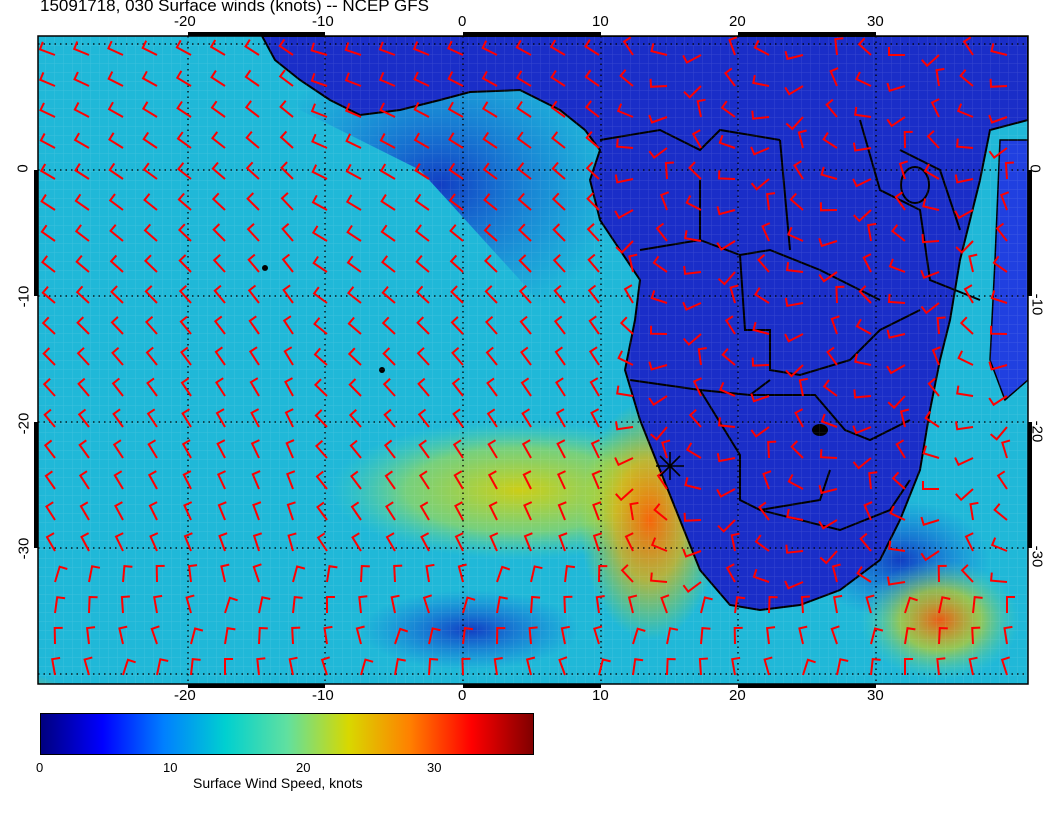 This screenshot has width=1056, height=816. I want to click on bottom-tick-label: -20, so click(185, 695).